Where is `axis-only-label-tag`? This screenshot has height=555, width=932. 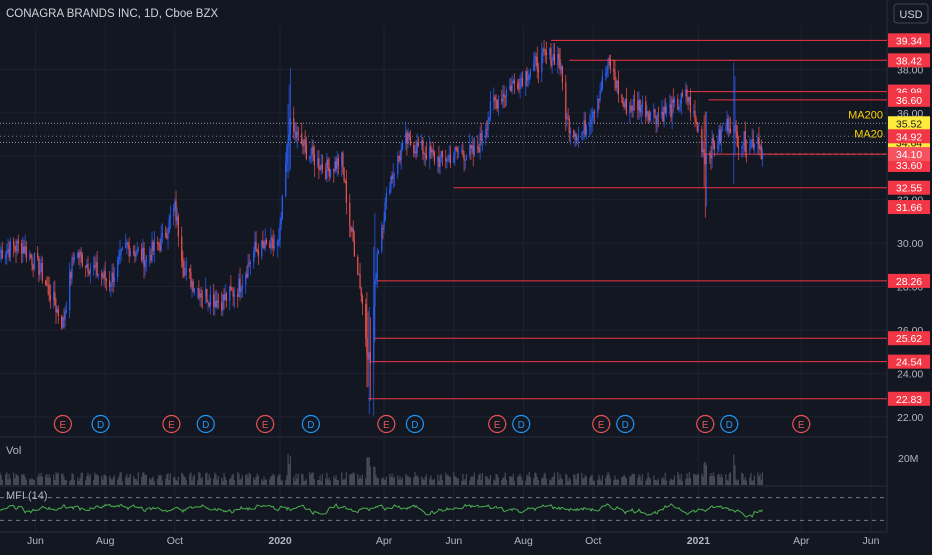 axis-only-label-tag is located at coordinates (909, 164).